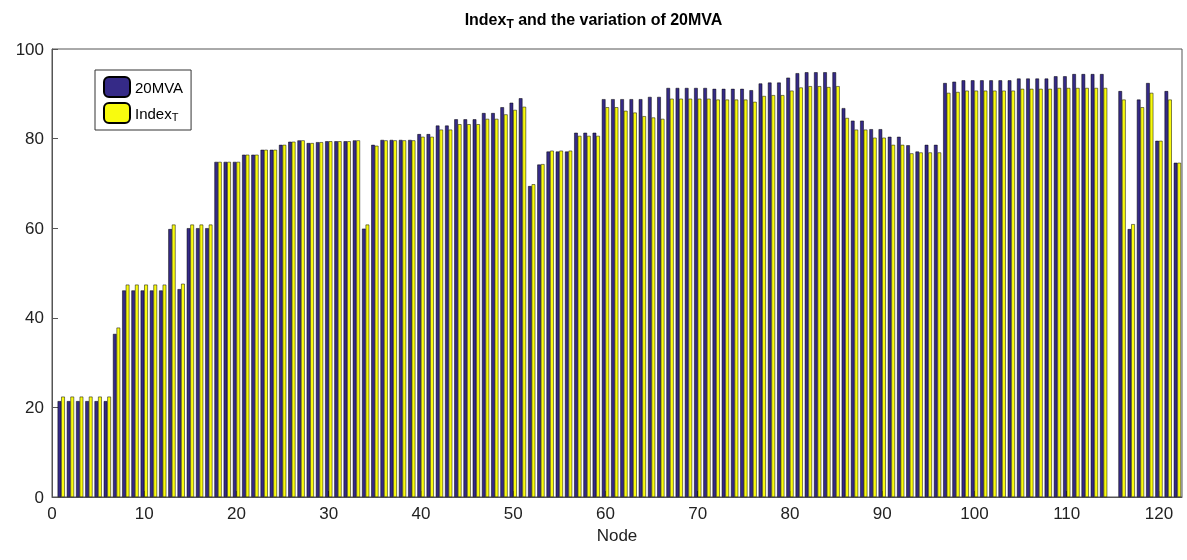 The width and height of the screenshot is (1187, 560). I want to click on x-tick-label: 20, so click(236, 513).